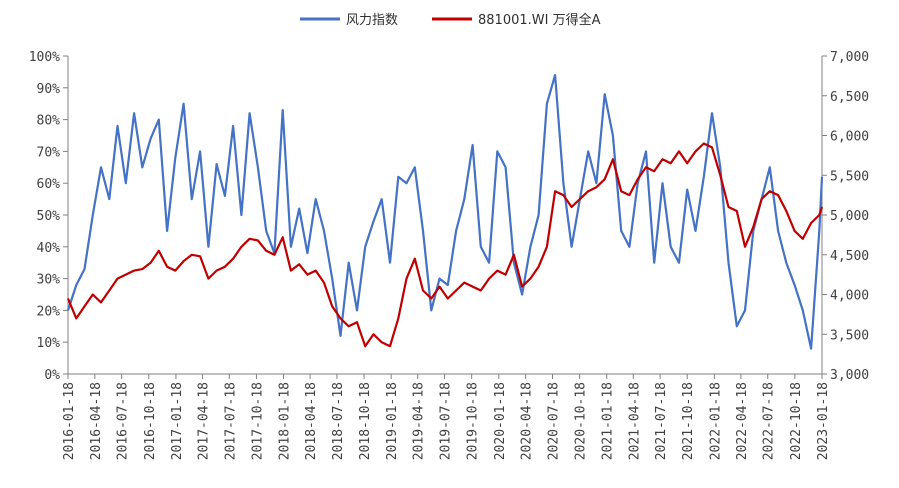 Image resolution: width=899 pixels, height=488 pixels. I want to click on x-tick-label: 2017-01-18, so click(177, 421).